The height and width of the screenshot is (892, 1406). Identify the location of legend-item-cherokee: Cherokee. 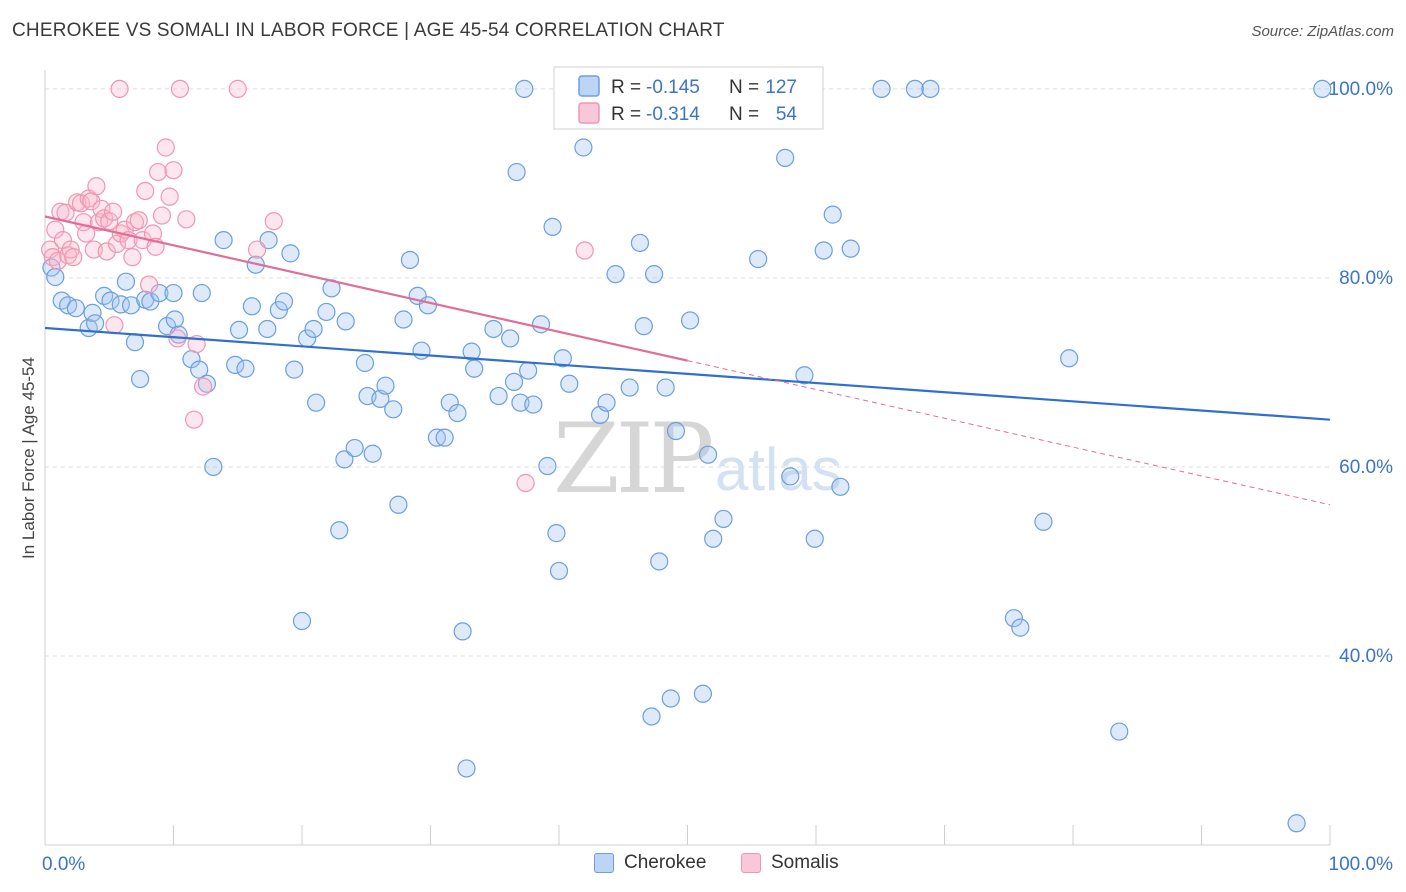
(650, 863).